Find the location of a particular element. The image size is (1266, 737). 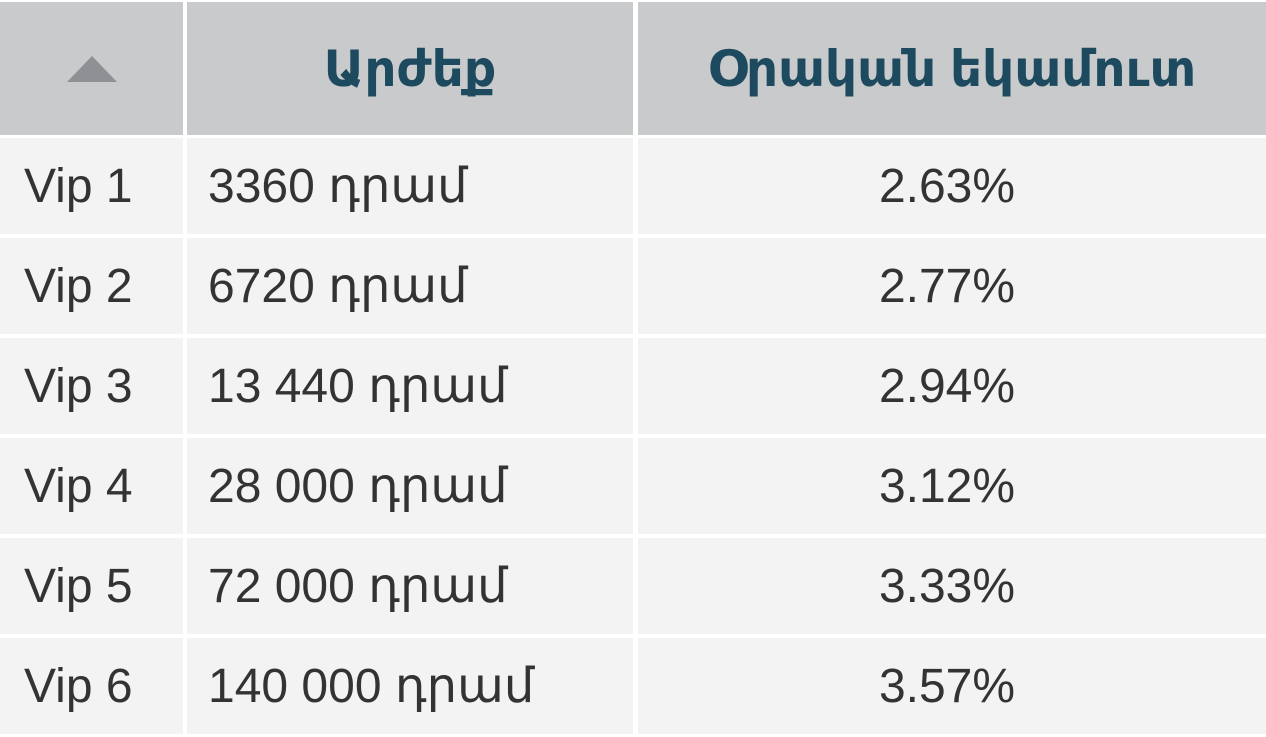

row-label: Vip 4 is located at coordinates (91, 486).